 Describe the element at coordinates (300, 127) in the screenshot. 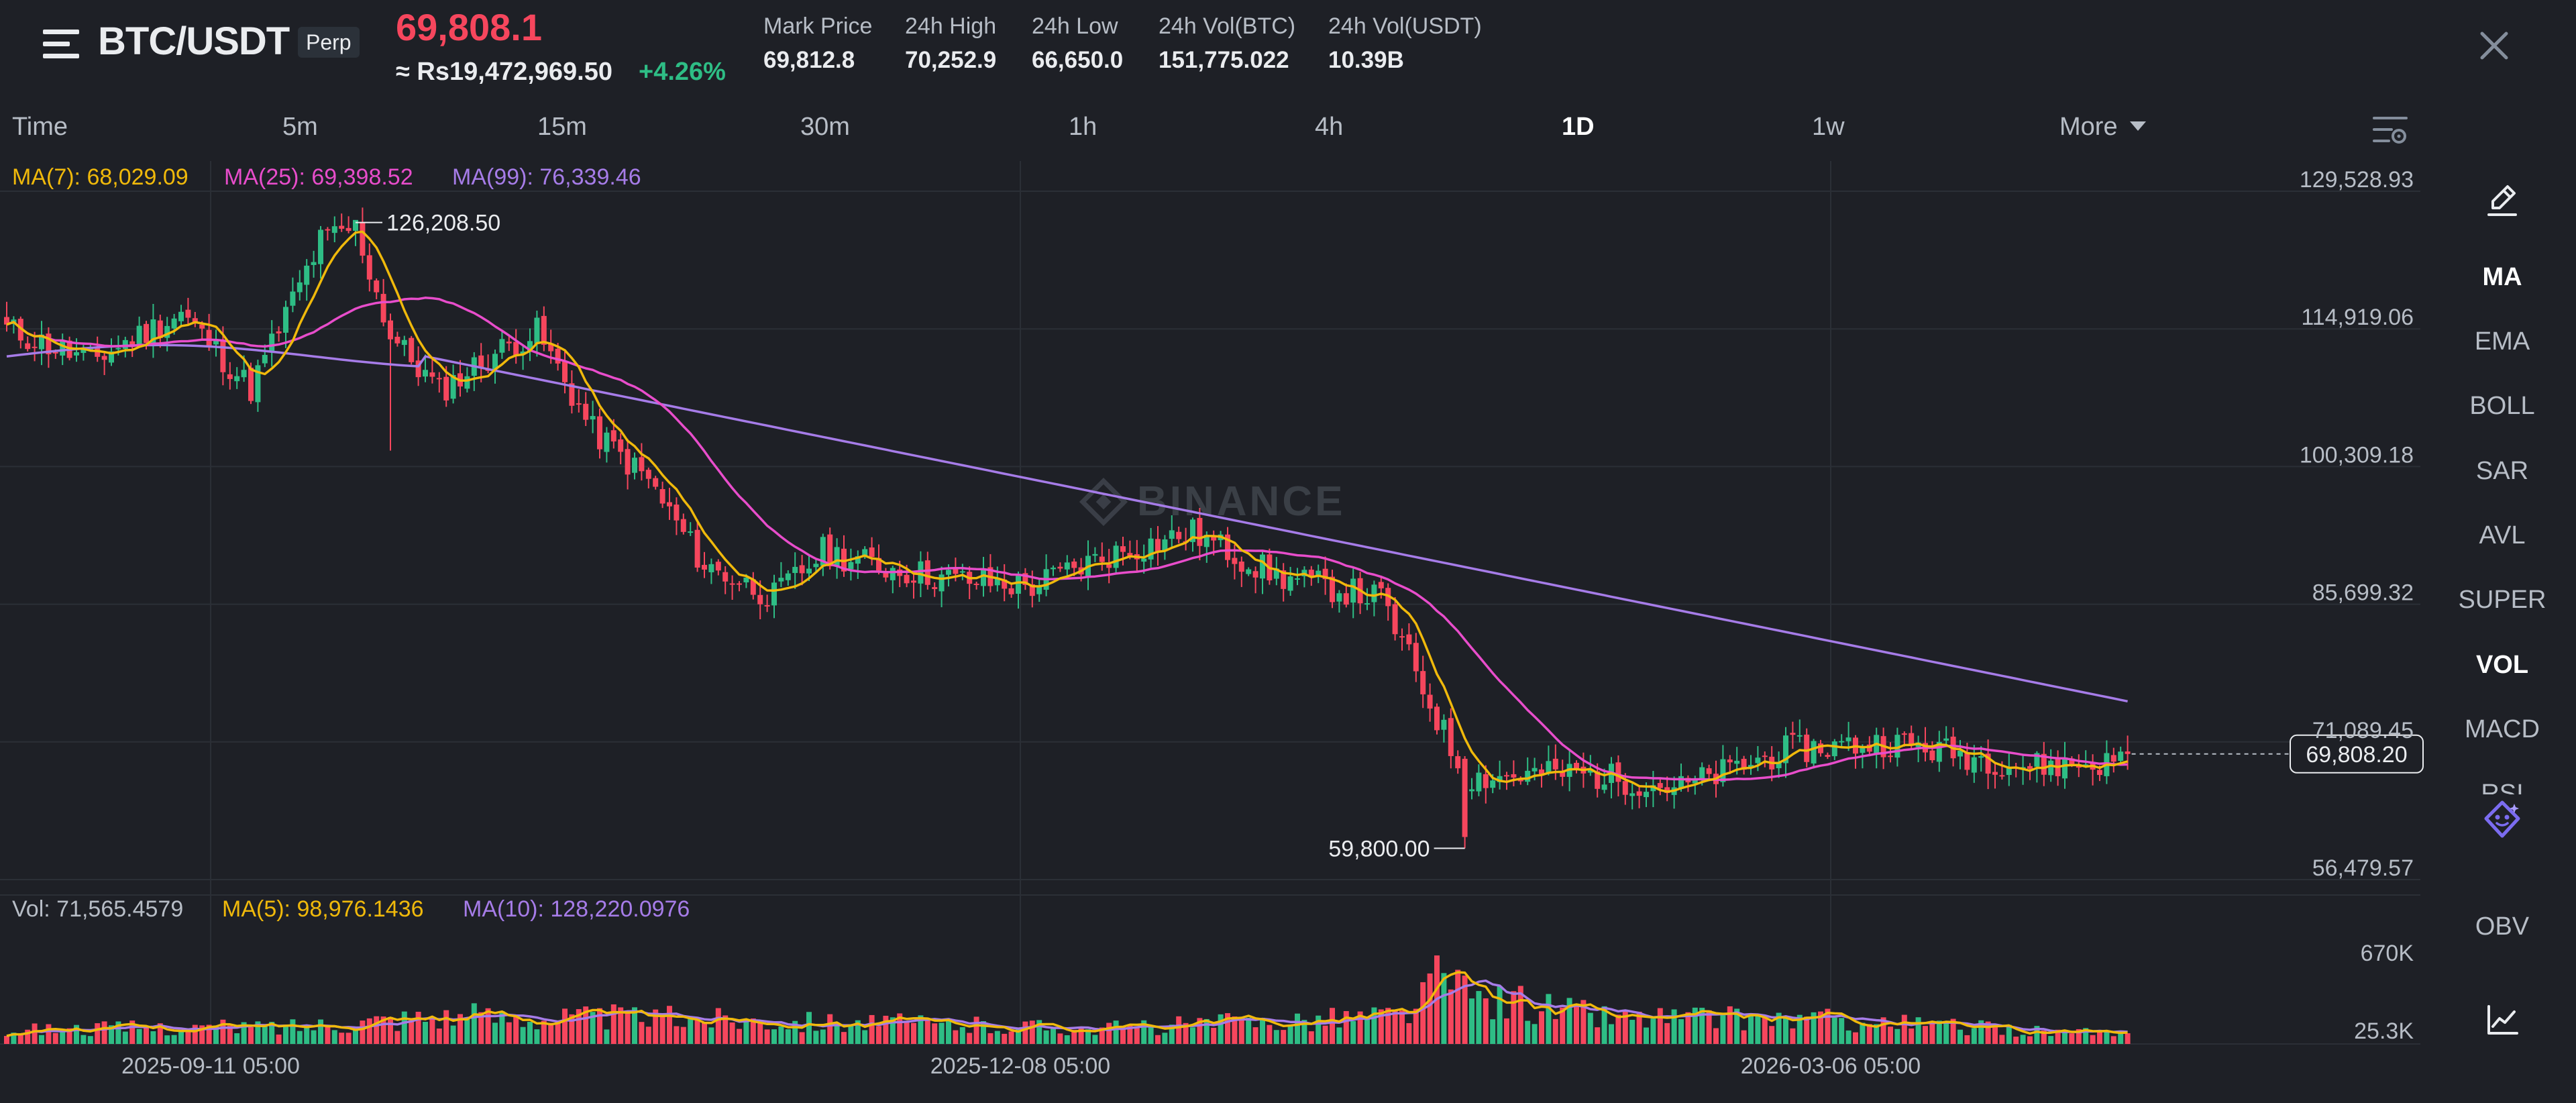

I see `interval-5m: 5m` at that location.